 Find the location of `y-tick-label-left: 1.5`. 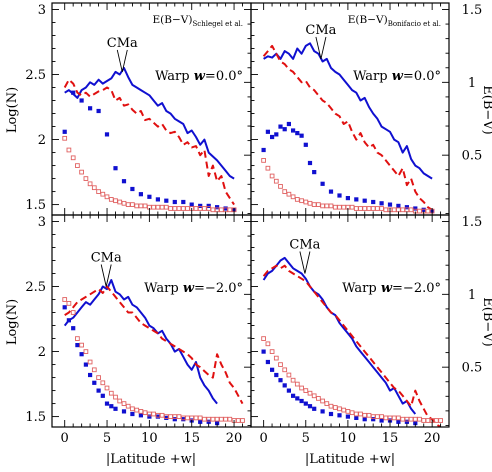

y-tick-label-left: 1.5 is located at coordinates (35, 205).